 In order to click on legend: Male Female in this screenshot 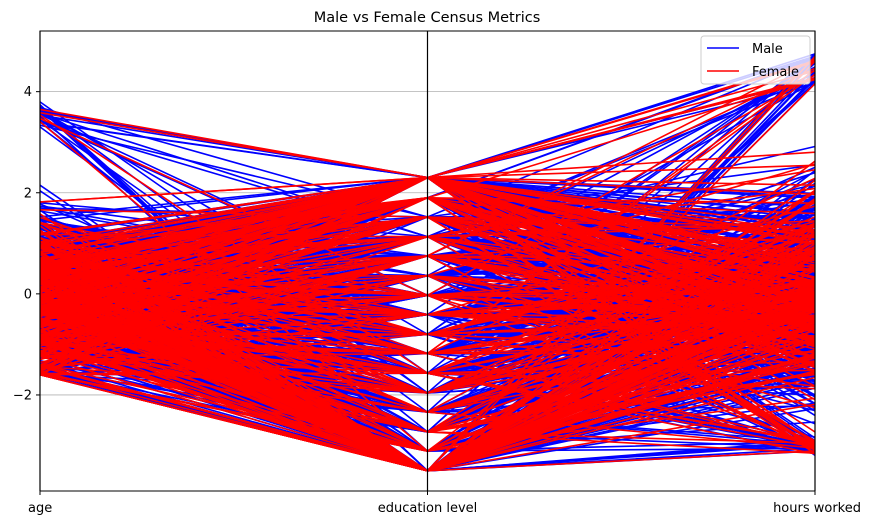, I will do `click(755, 60)`.